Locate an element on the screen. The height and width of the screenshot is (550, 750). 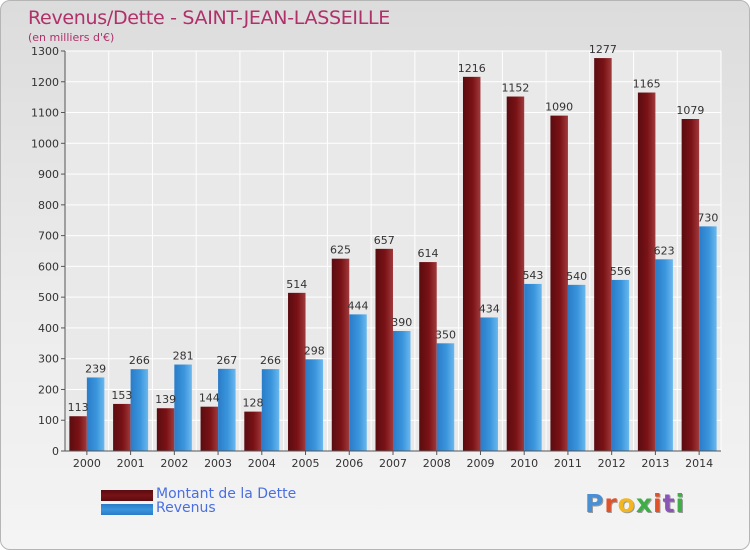
bar-revenue-2013 is located at coordinates (664, 355).